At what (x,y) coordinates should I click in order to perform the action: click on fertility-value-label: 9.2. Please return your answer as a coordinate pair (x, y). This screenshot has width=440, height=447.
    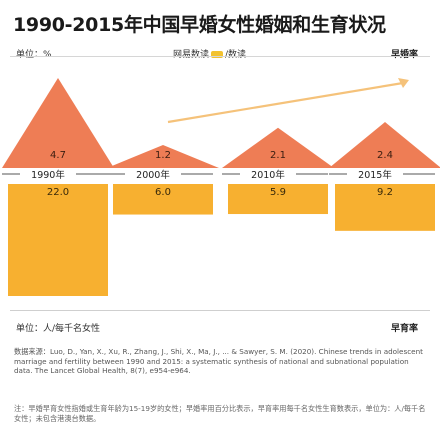
    Looking at the image, I should click on (385, 192).